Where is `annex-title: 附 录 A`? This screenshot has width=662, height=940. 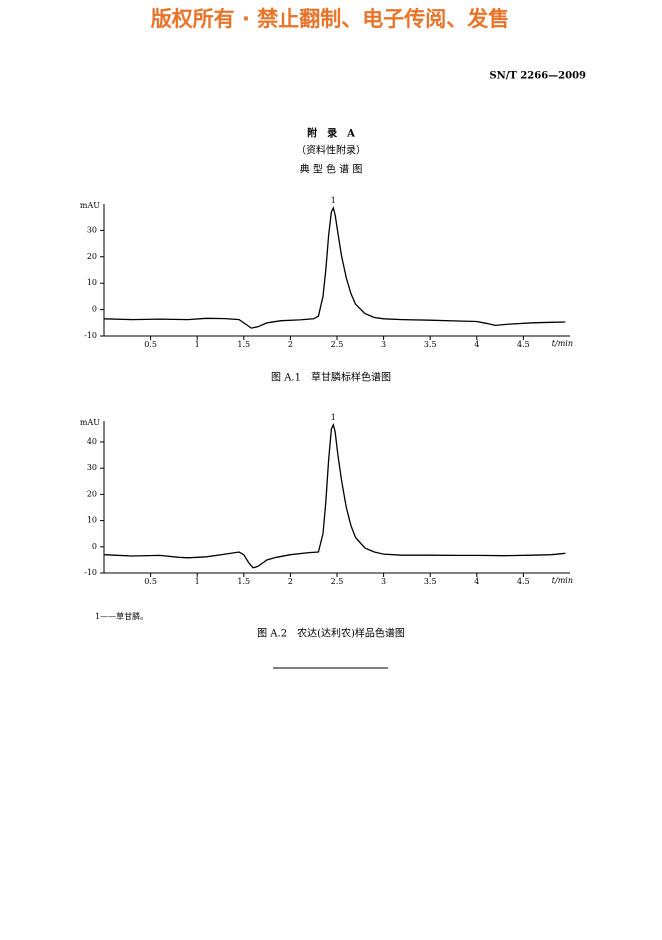 annex-title: 附 录 A is located at coordinates (331, 133).